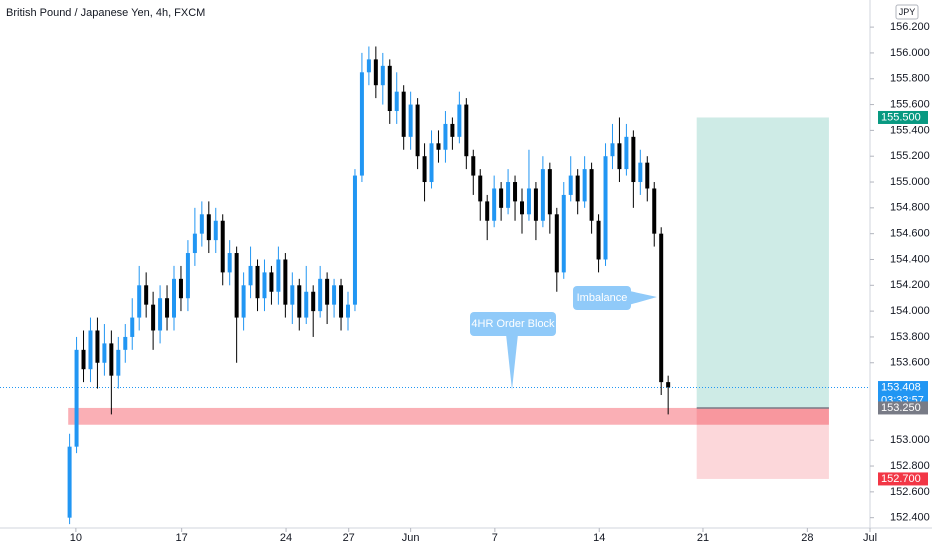  What do you see at coordinates (910, 363) in the screenshot?
I see `y-tick-label: 153.600` at bounding box center [910, 363].